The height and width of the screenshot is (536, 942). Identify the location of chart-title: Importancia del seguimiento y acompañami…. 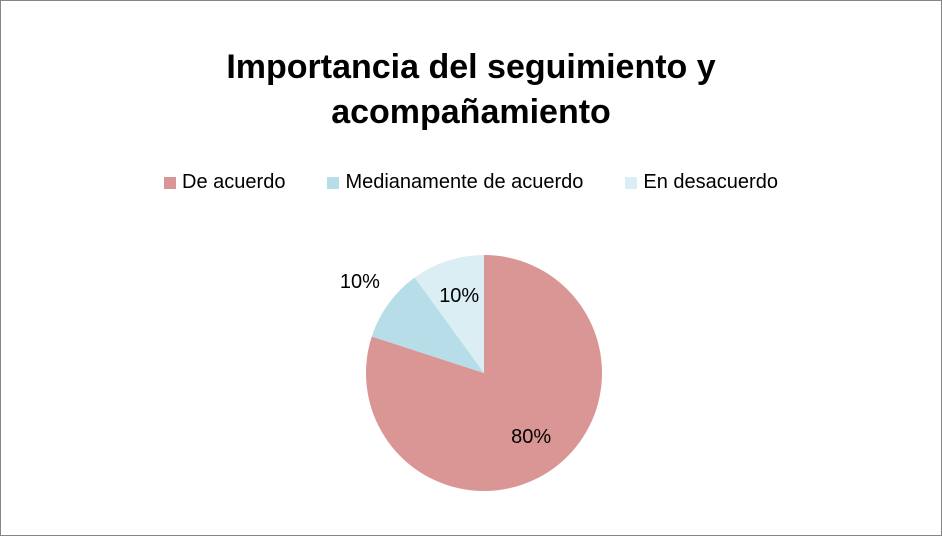
(471, 89).